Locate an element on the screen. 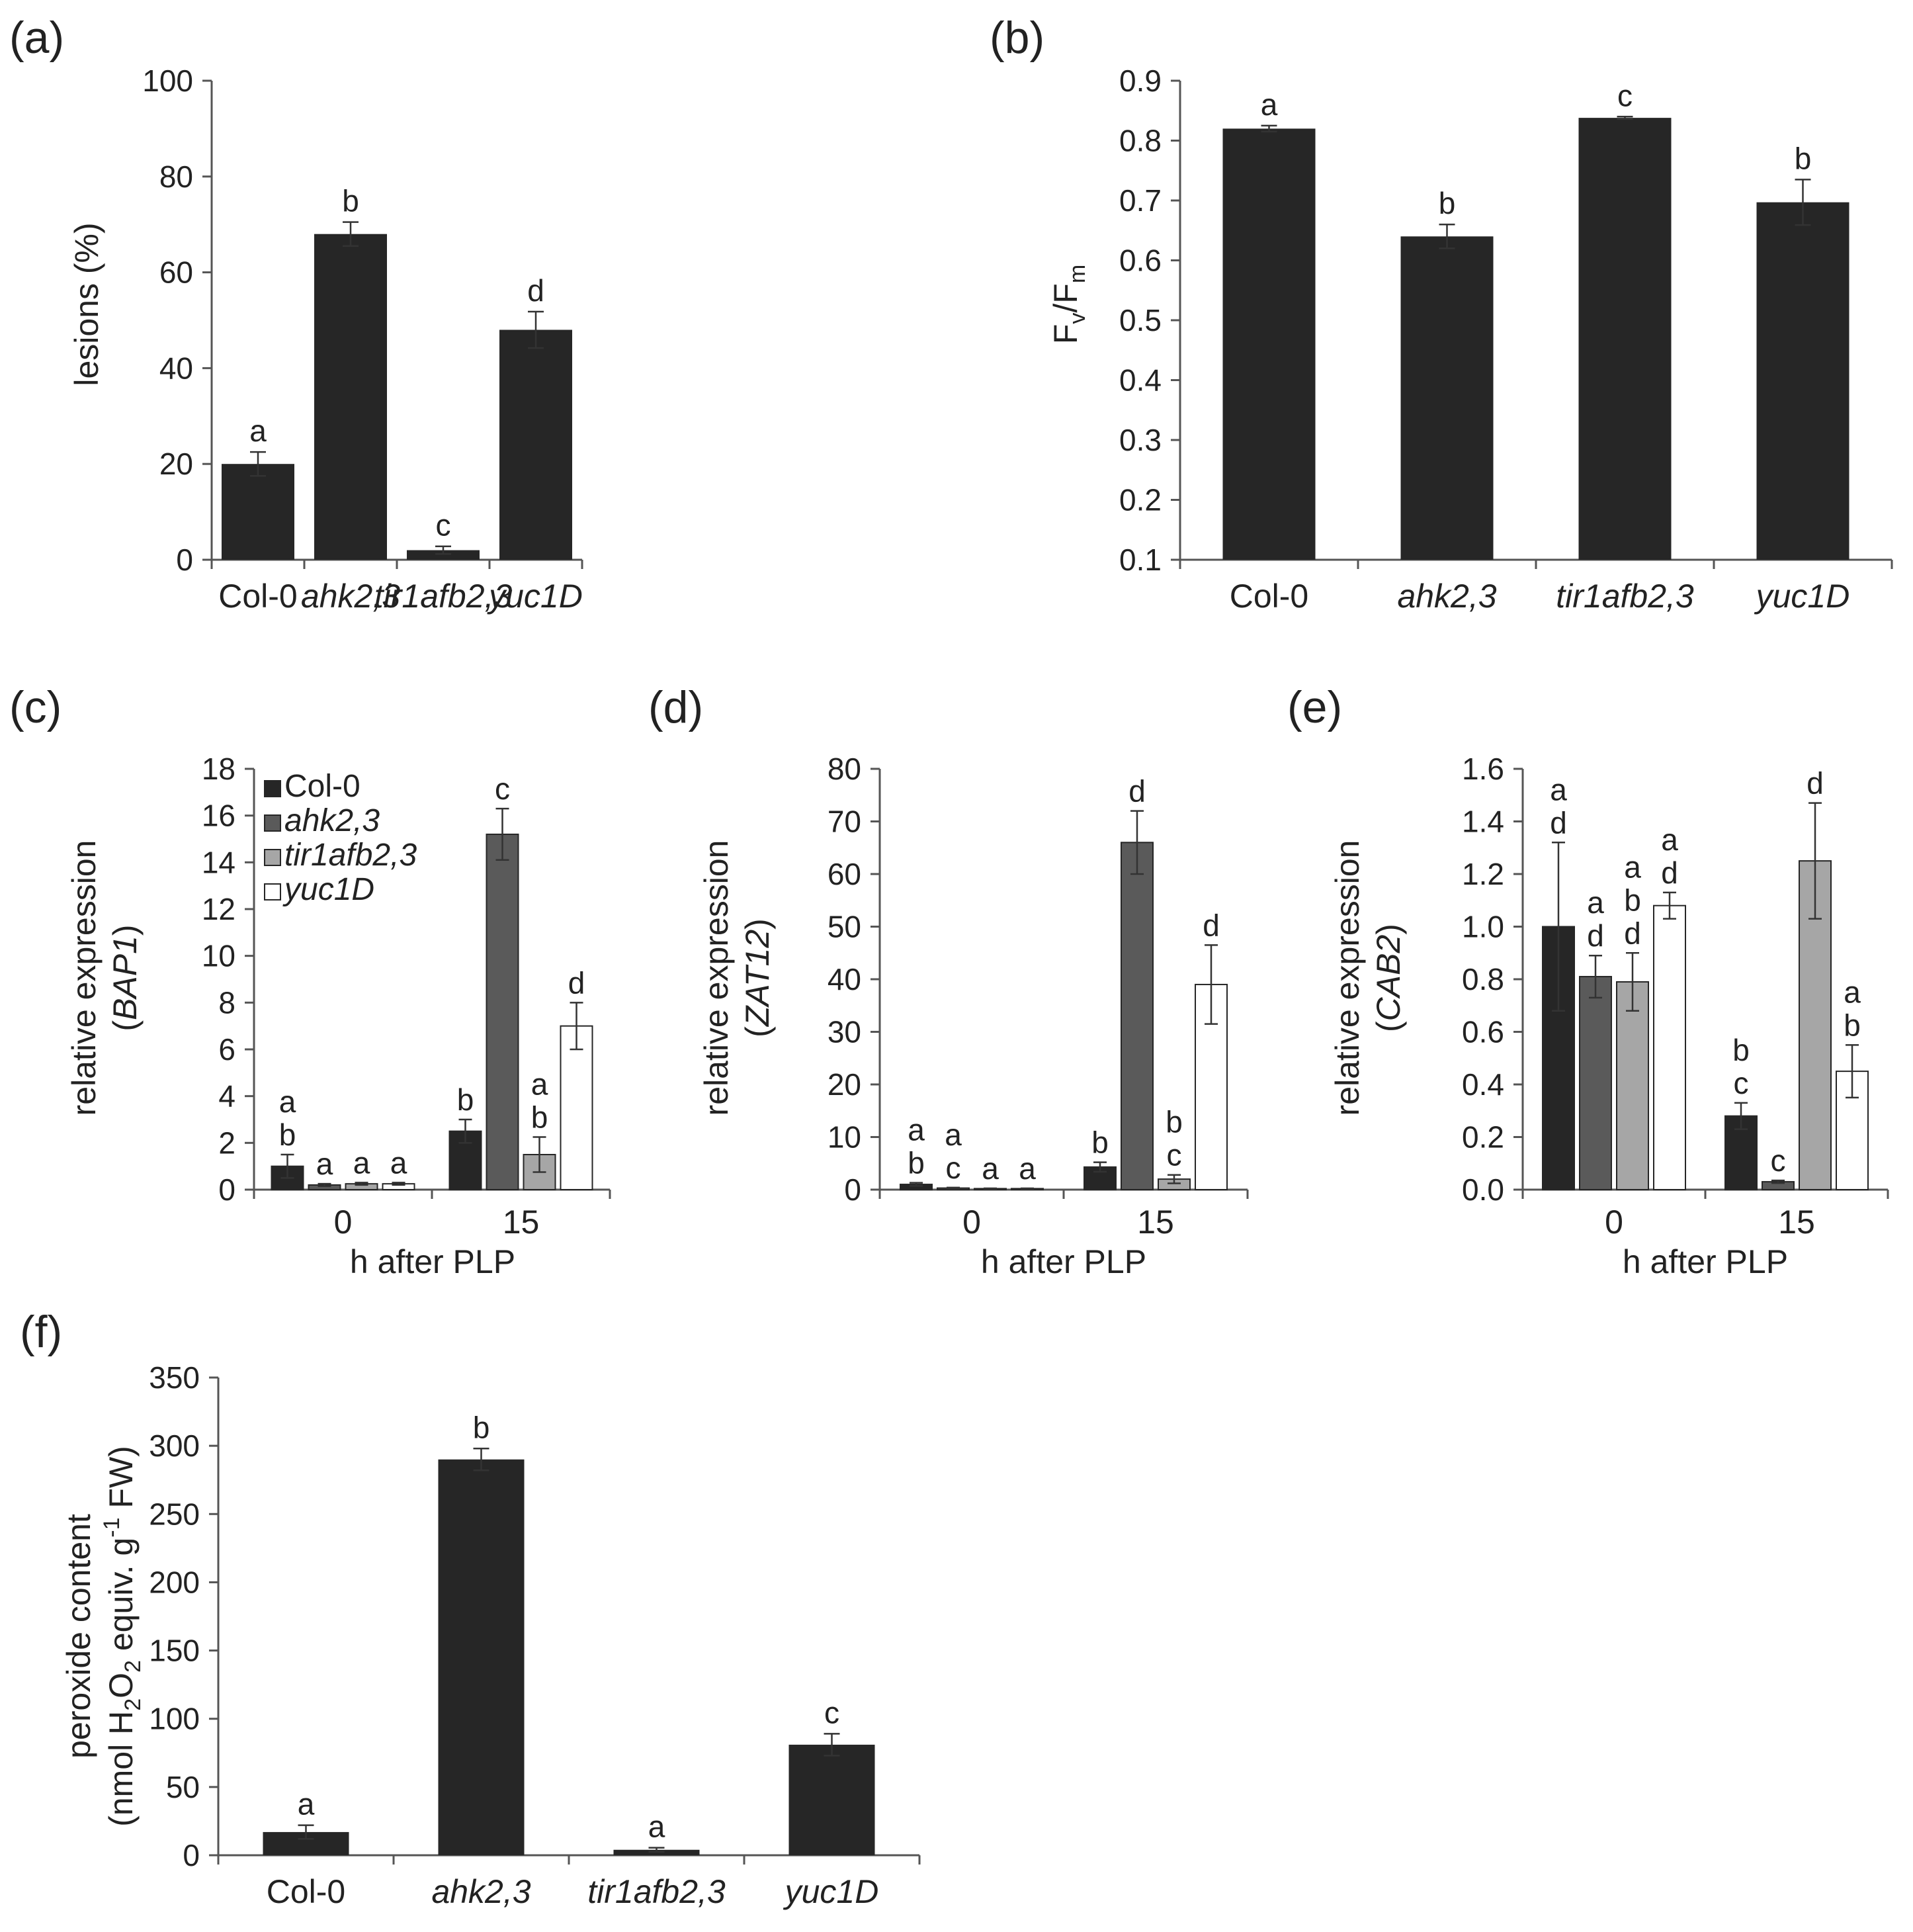  panel-b-category-label: Col-0 is located at coordinates (1269, 596).